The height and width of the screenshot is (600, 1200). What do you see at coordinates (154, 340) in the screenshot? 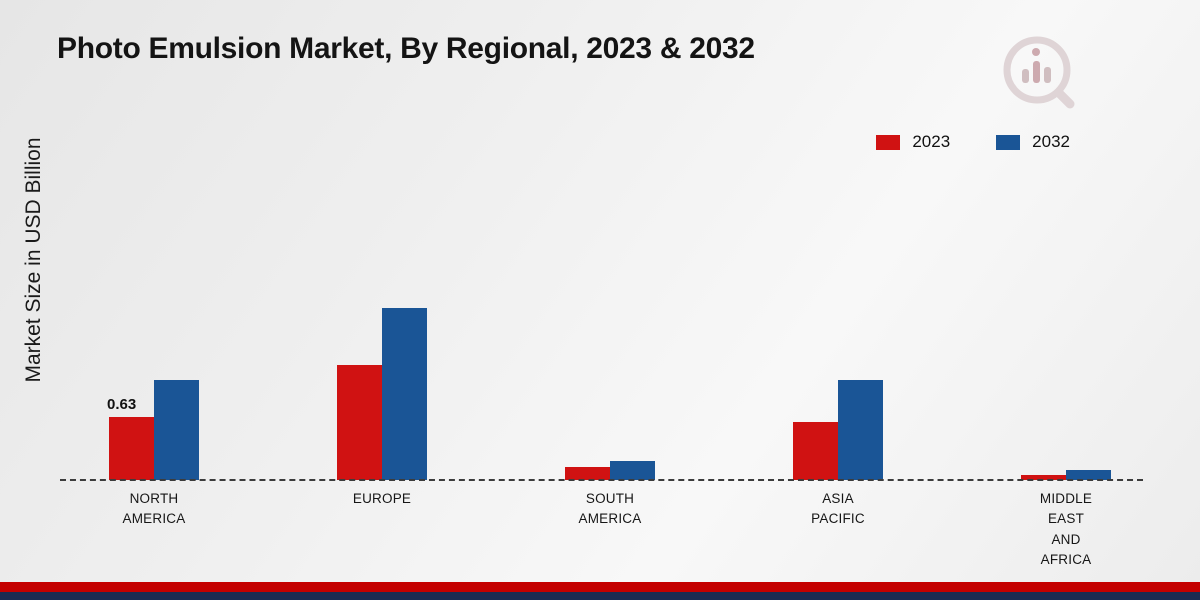
I see `bar-group-0: 0.63` at bounding box center [154, 340].